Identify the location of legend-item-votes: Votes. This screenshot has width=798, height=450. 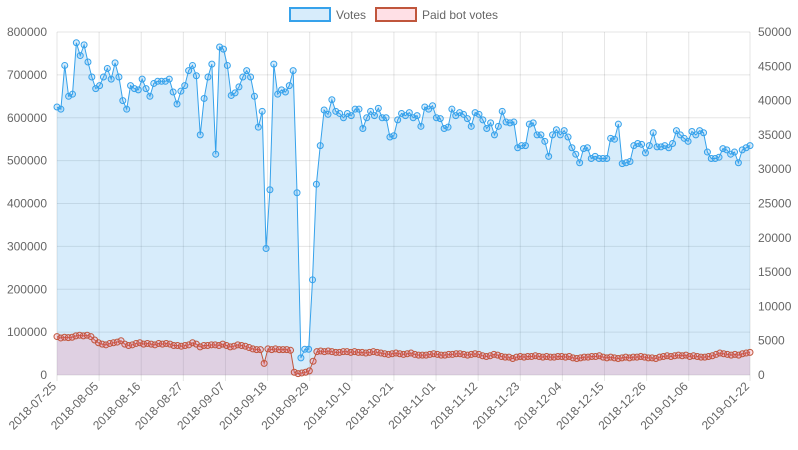
(327, 14).